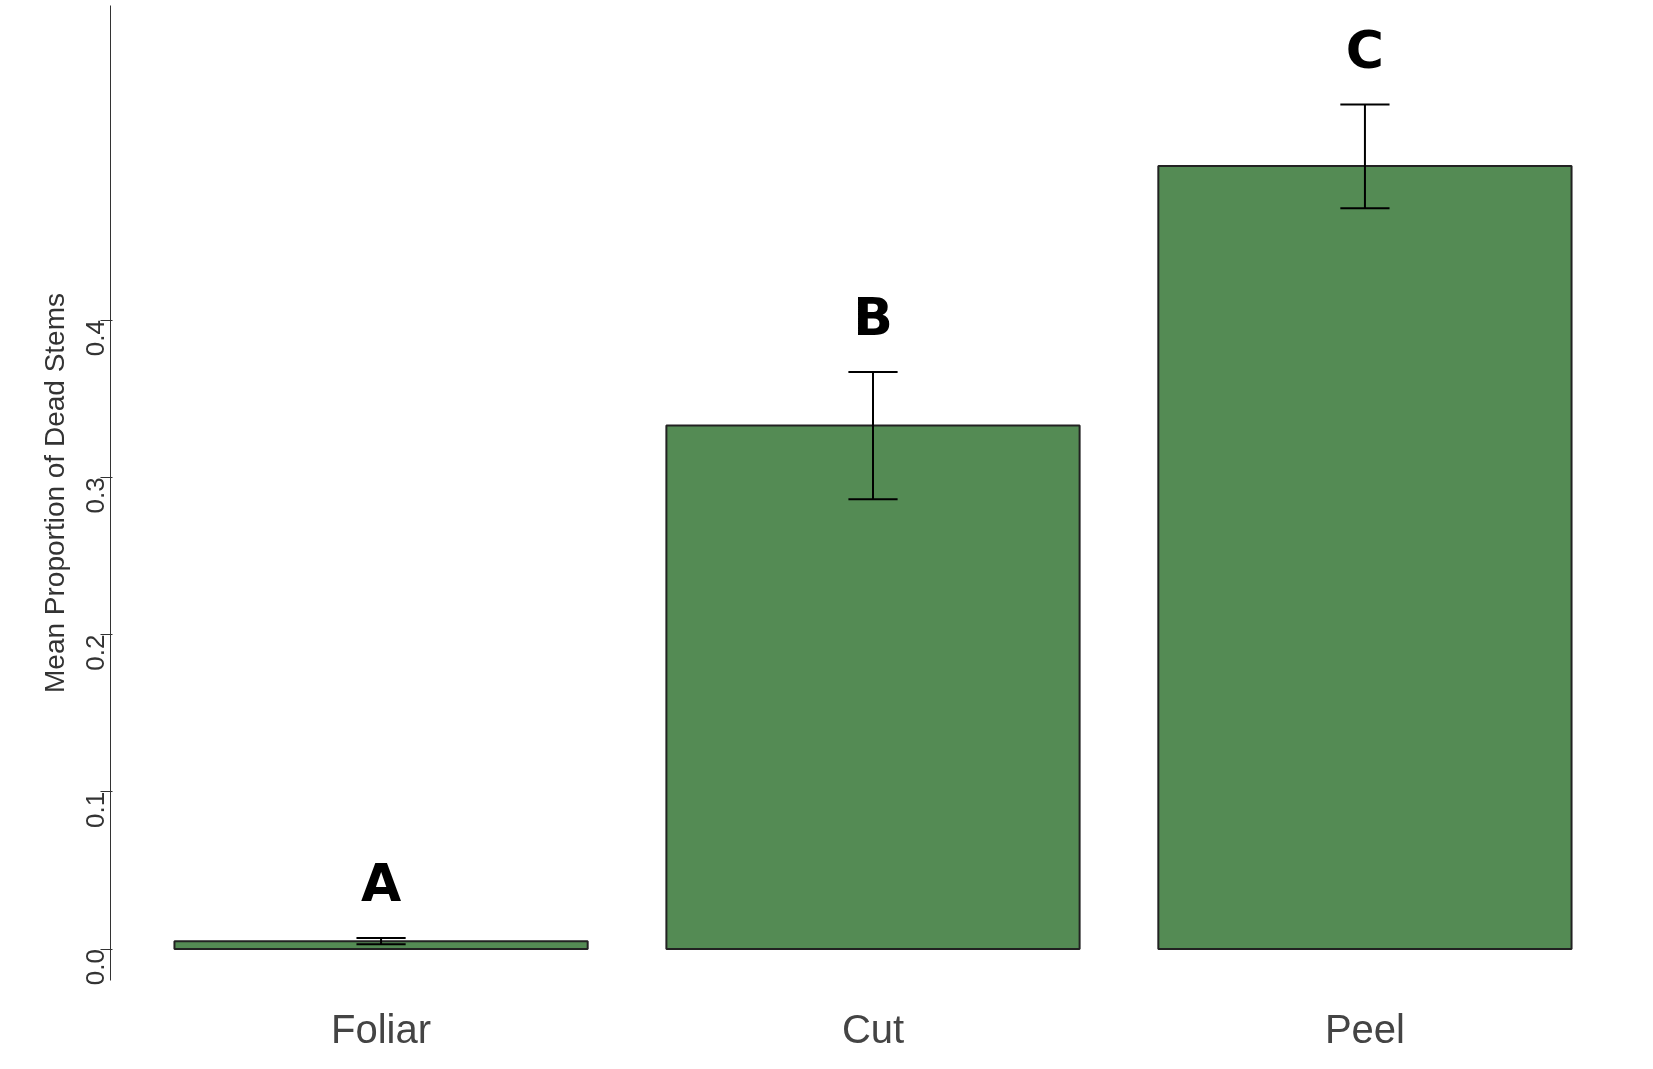 The width and height of the screenshot is (1653, 1069). Describe the element at coordinates (95, 338) in the screenshot. I see `y-tick-label: 0.4` at that location.